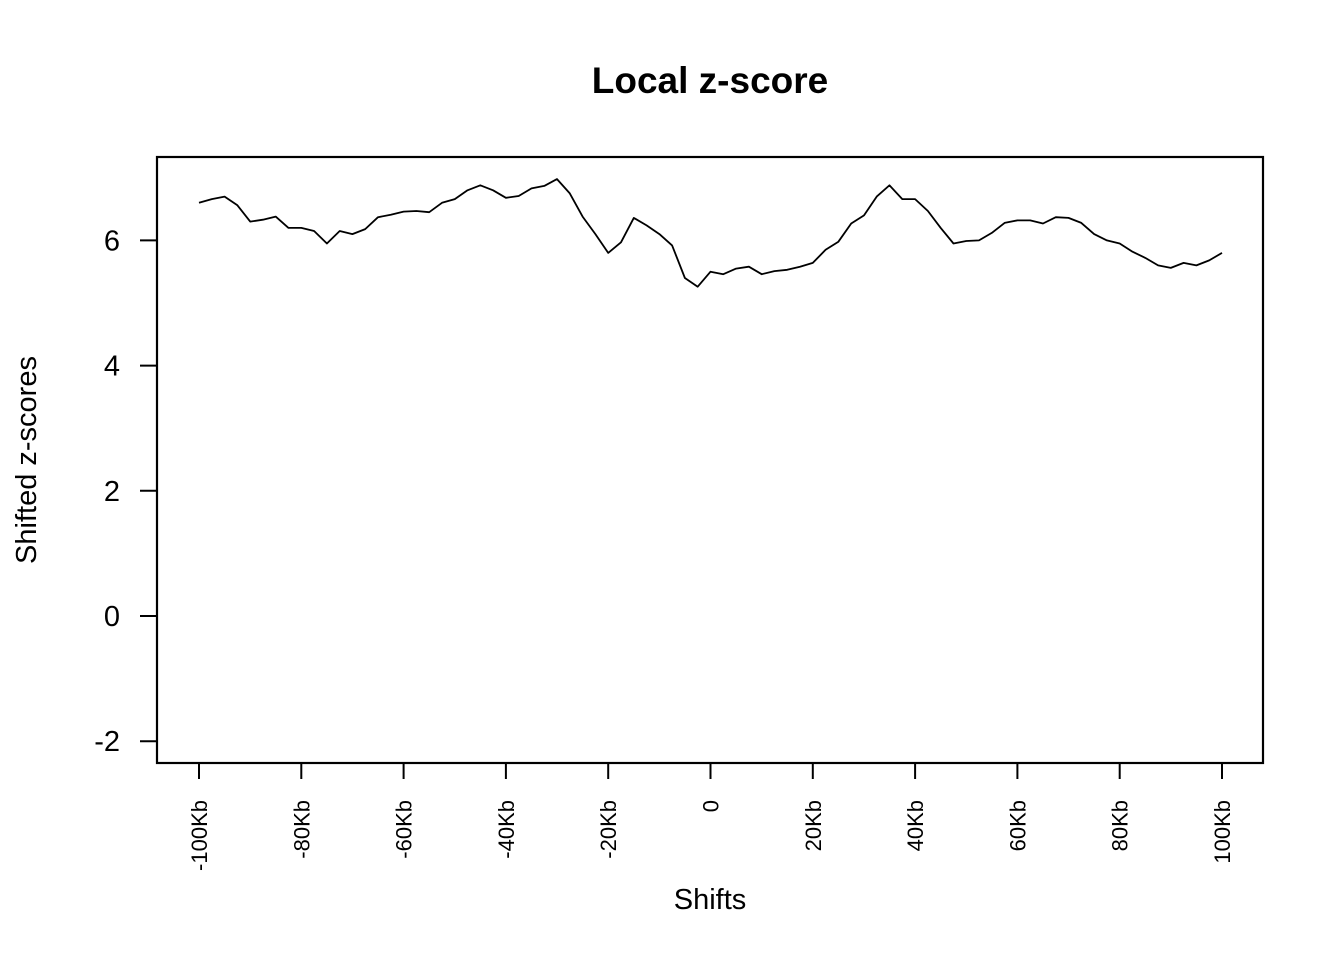 This screenshot has width=1344, height=960. What do you see at coordinates (112, 617) in the screenshot?
I see `y-tick-label: 0` at bounding box center [112, 617].